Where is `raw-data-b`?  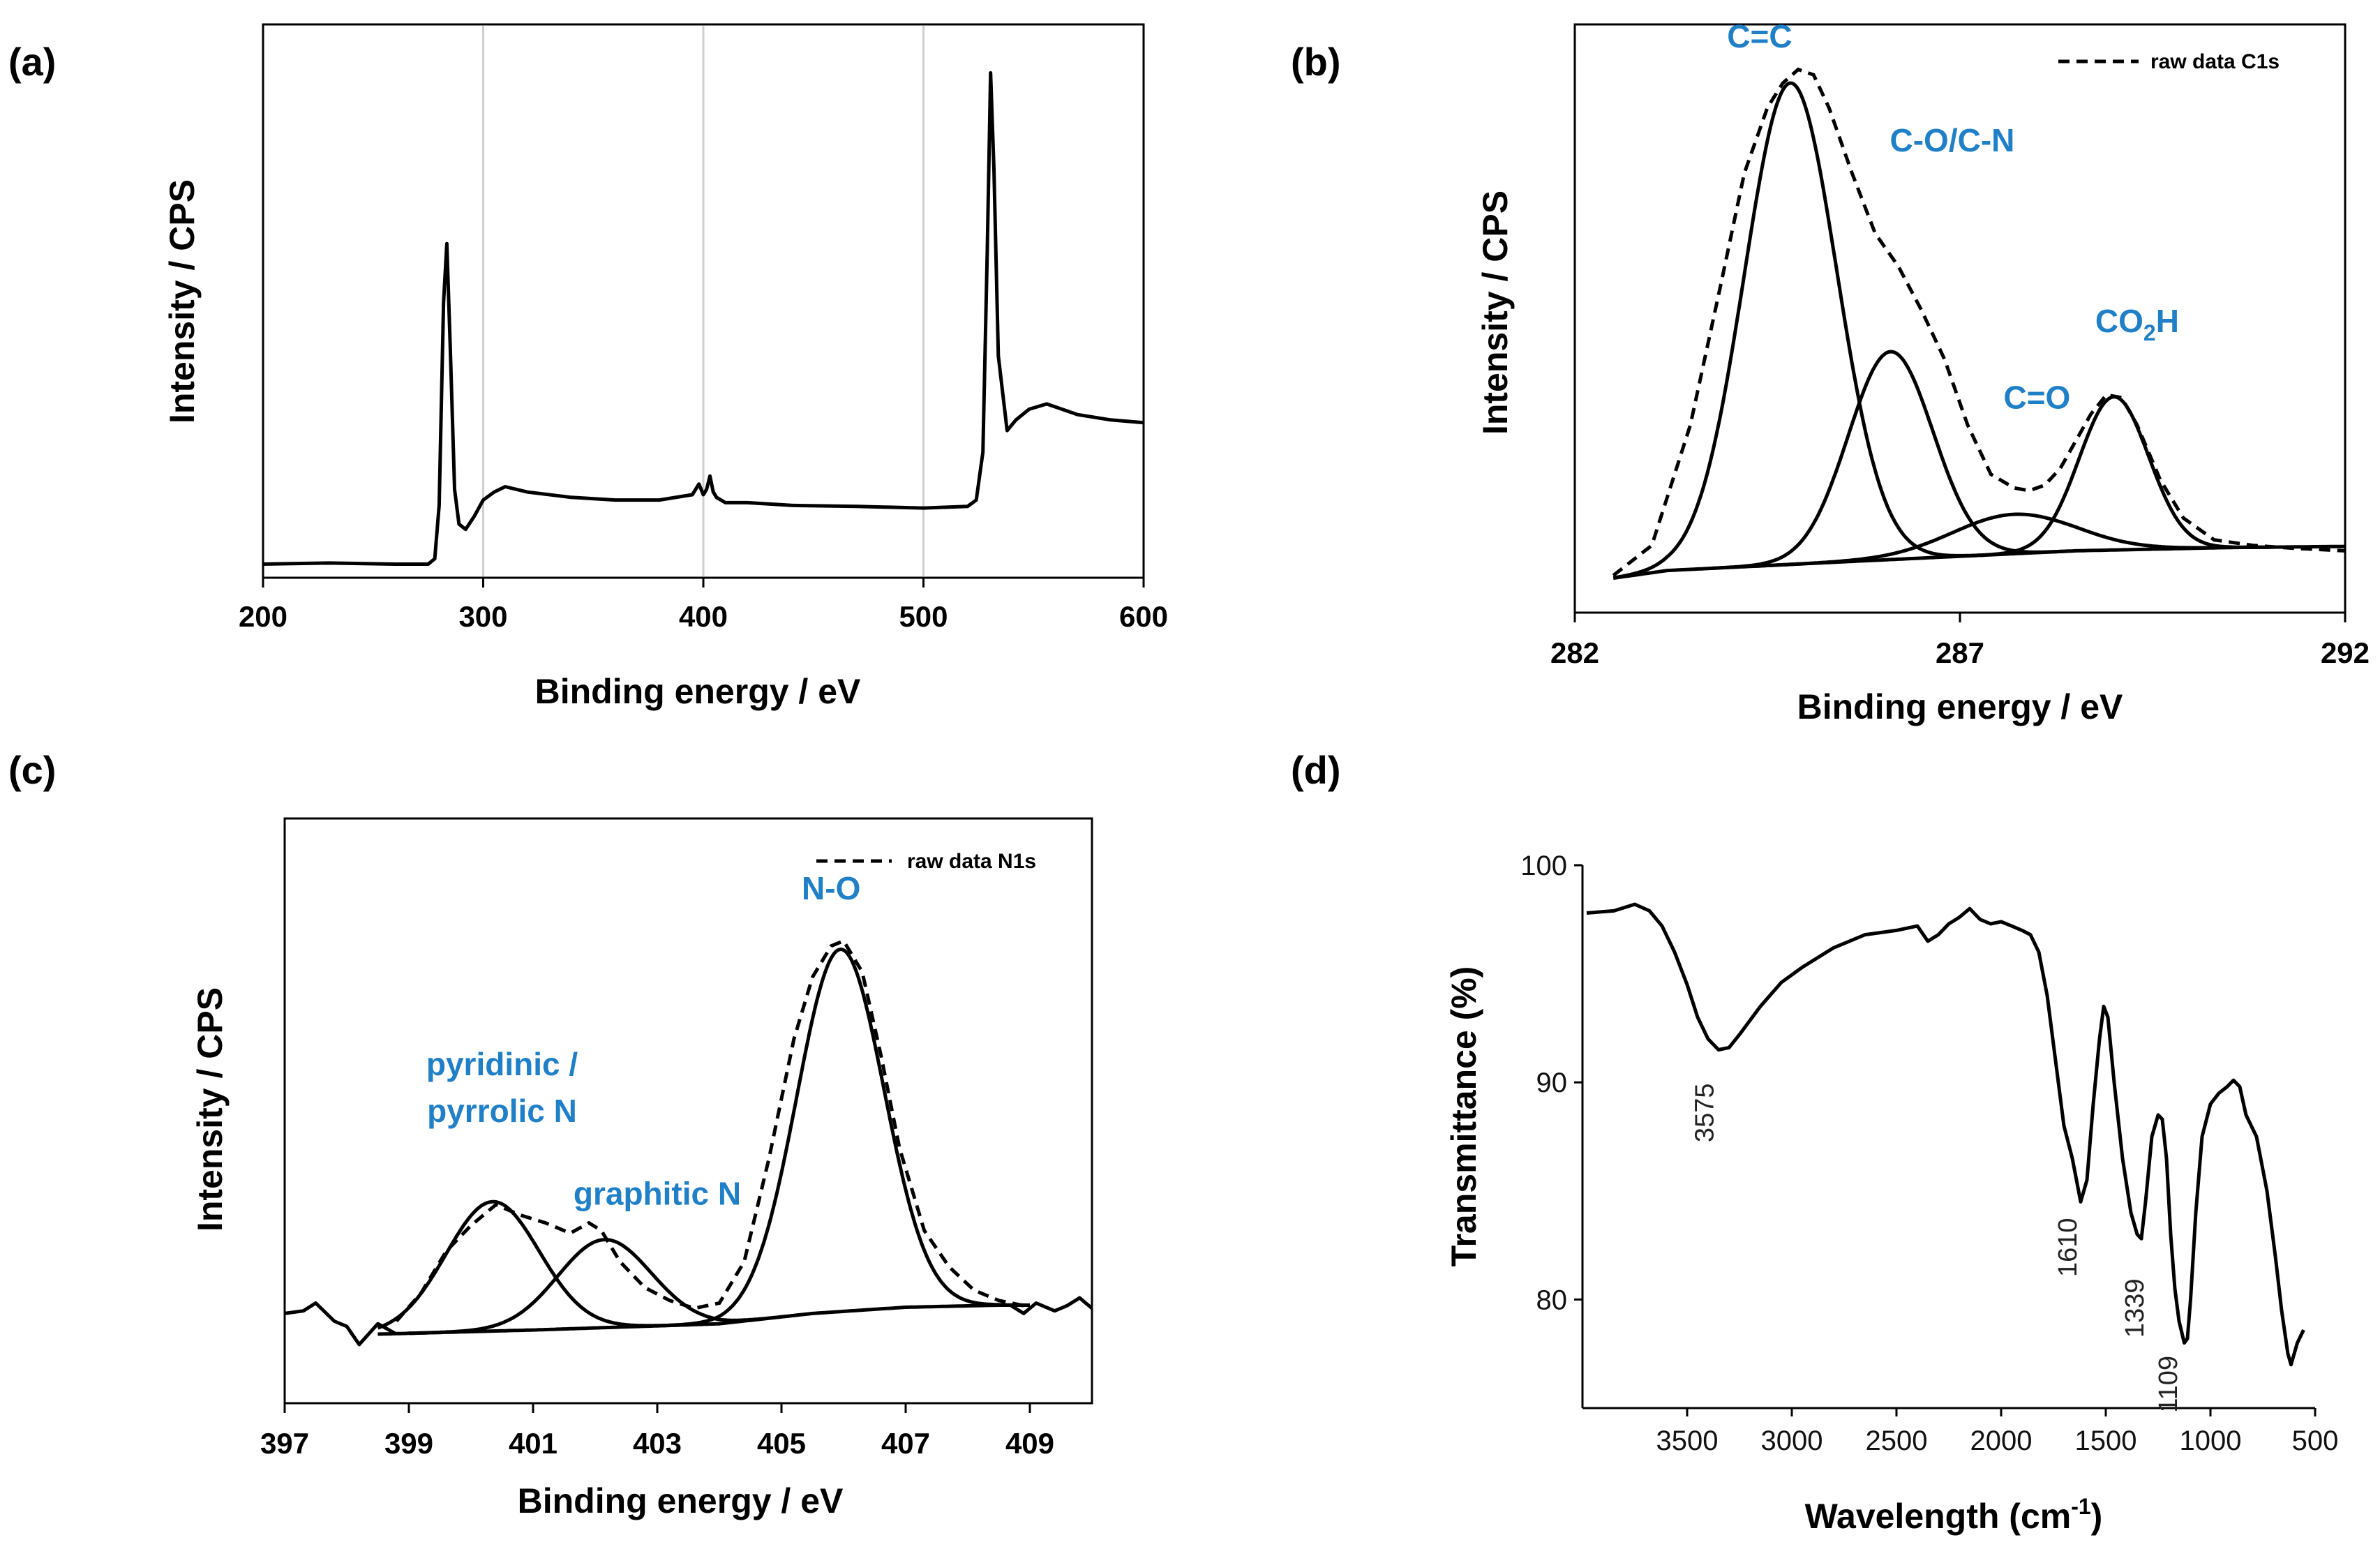
raw-data-b is located at coordinates (1979, 322).